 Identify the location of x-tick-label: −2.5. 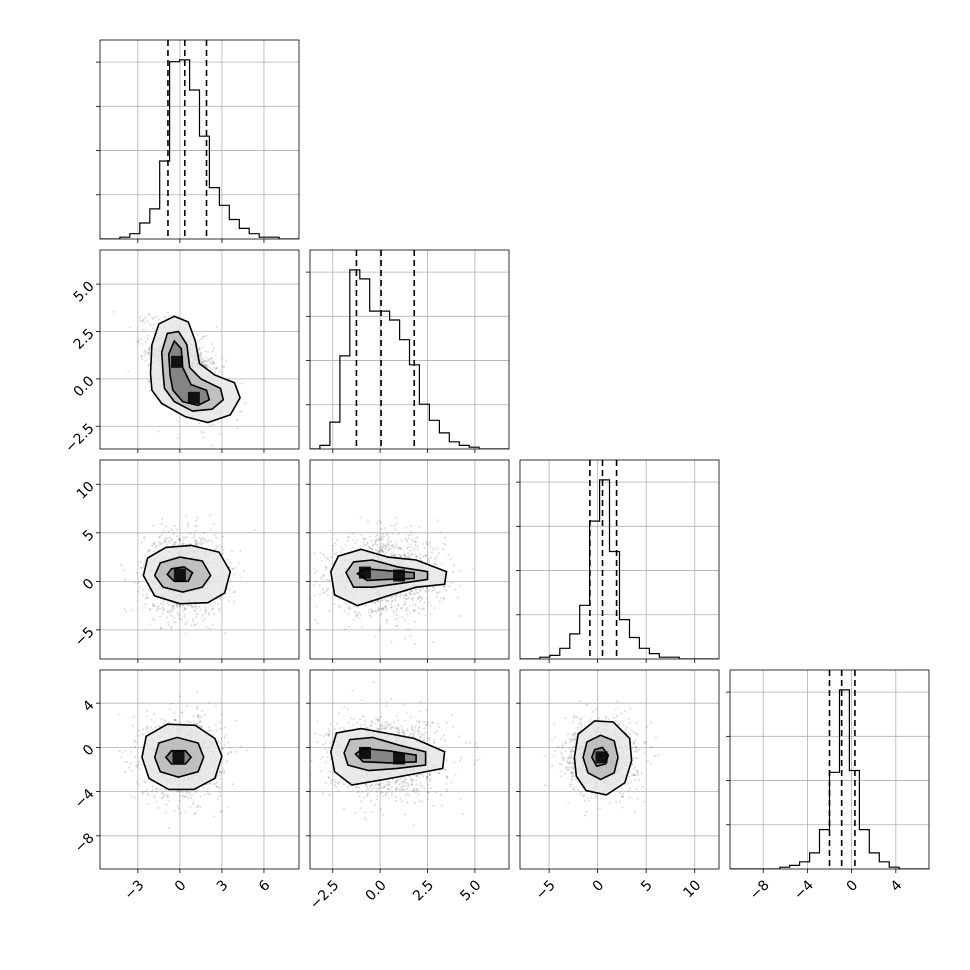
(324, 894).